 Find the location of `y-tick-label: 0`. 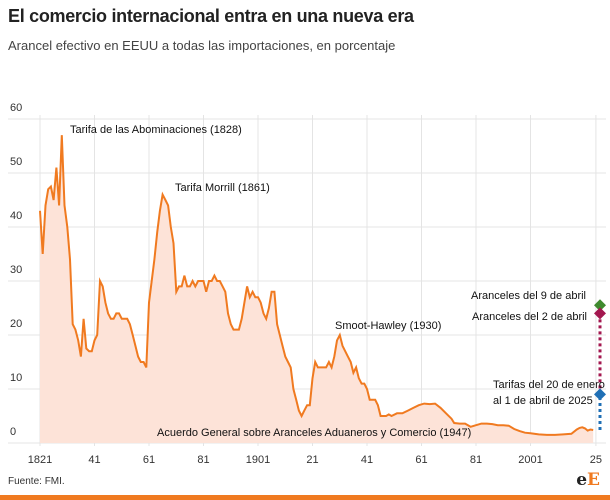

y-tick-label: 0 is located at coordinates (13, 432).